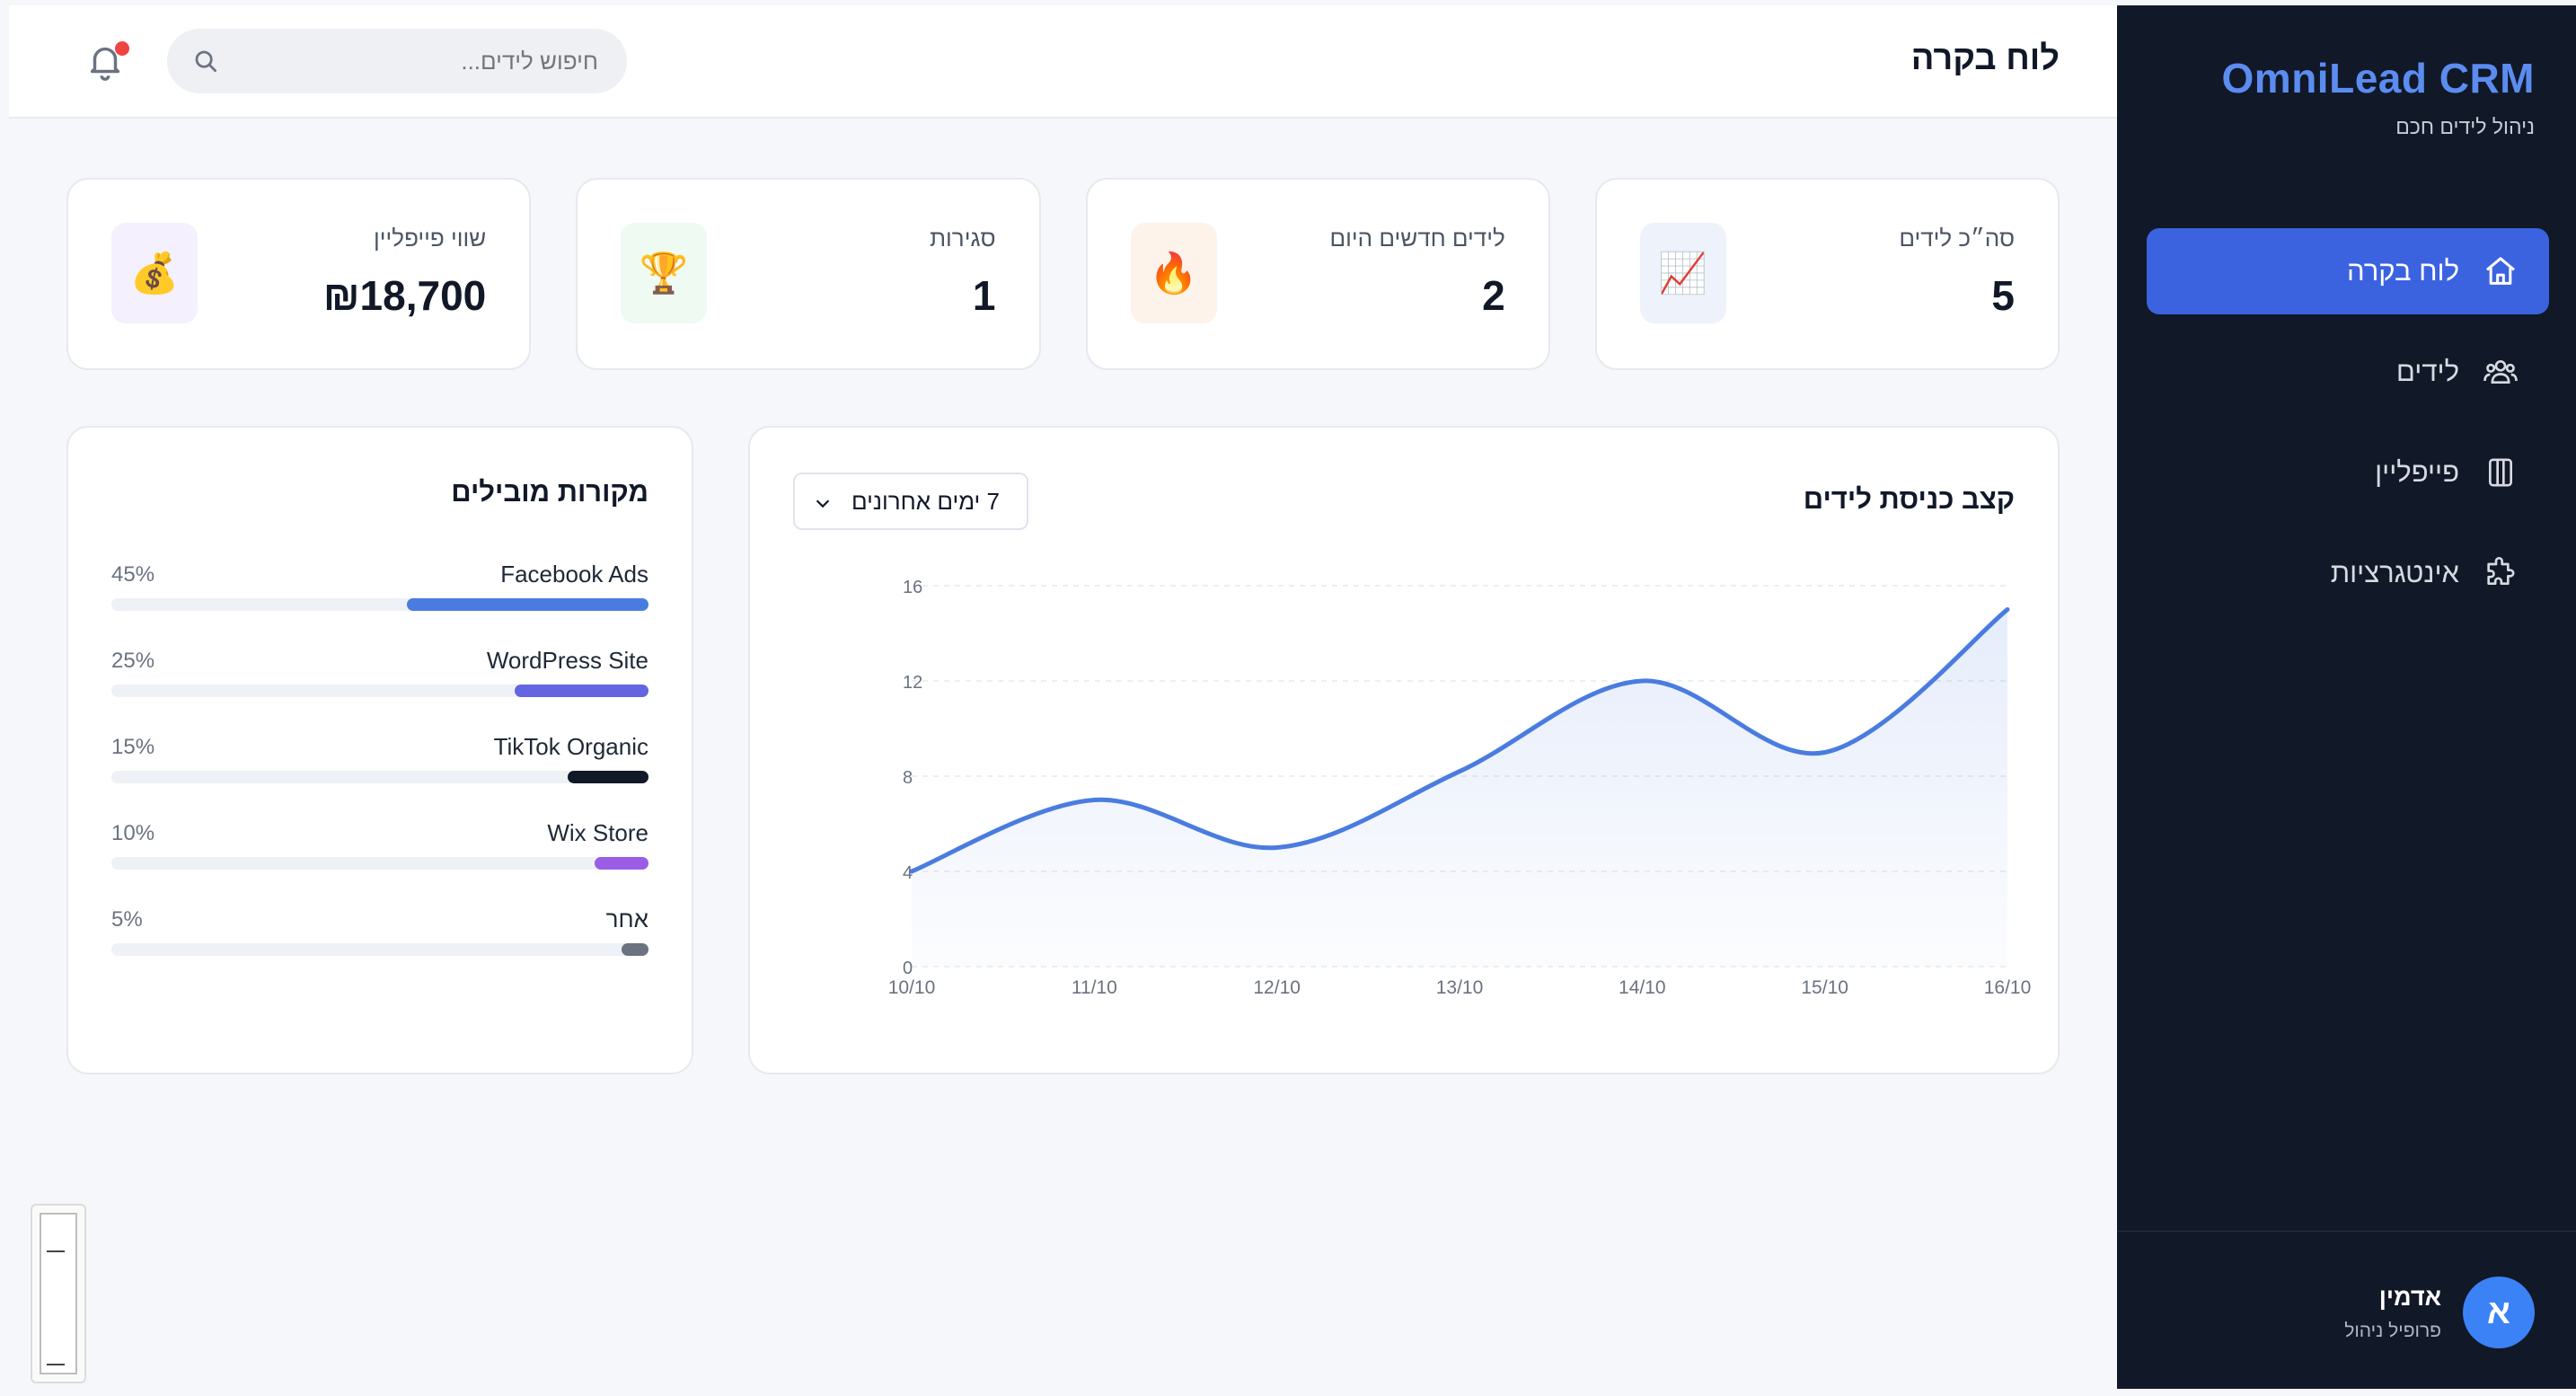 This screenshot has width=2576, height=1396. What do you see at coordinates (1985, 59) in the screenshot?
I see `page-title: לוח בקרה` at bounding box center [1985, 59].